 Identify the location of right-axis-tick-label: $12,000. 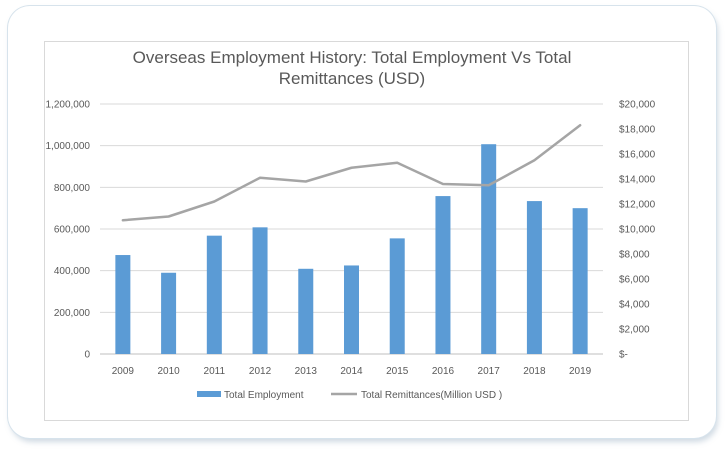
(637, 205).